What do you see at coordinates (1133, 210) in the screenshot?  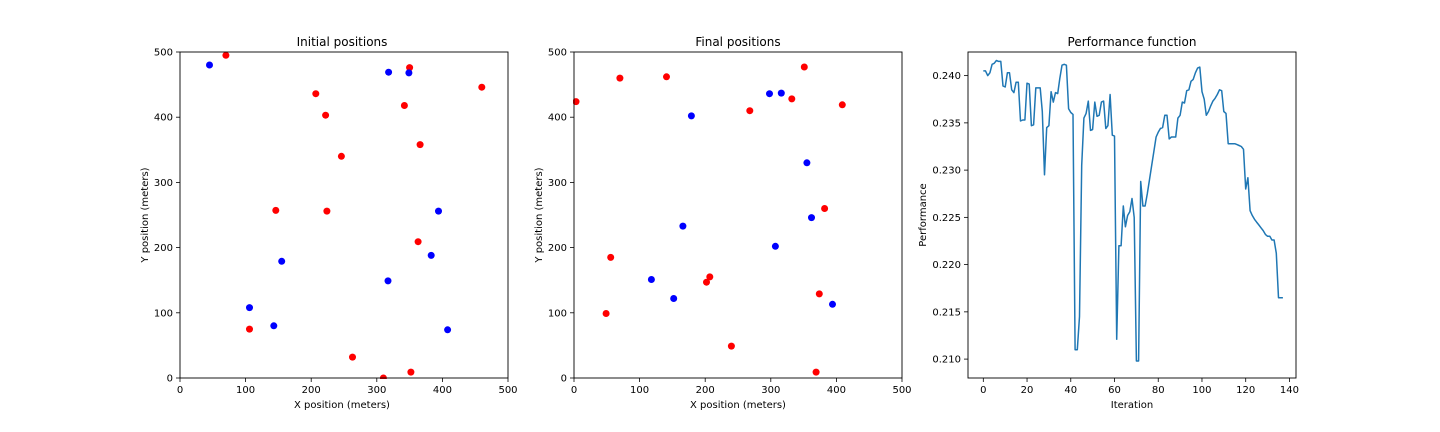 I see `performance-line` at bounding box center [1133, 210].